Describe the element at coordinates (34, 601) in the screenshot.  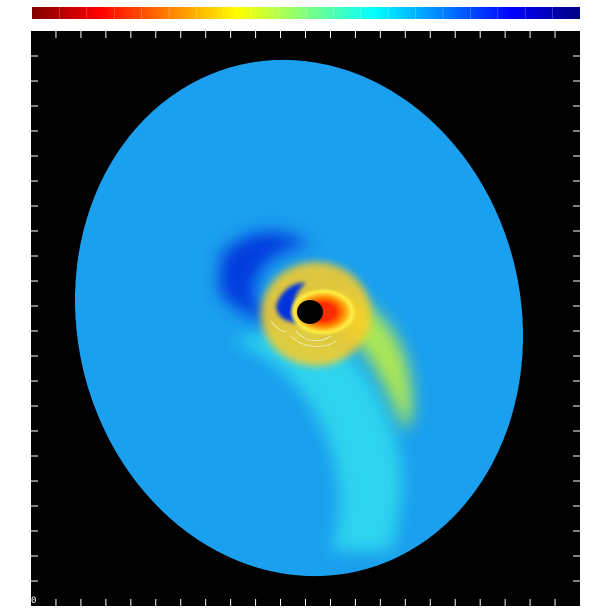
I see `origin-label: 0` at that location.